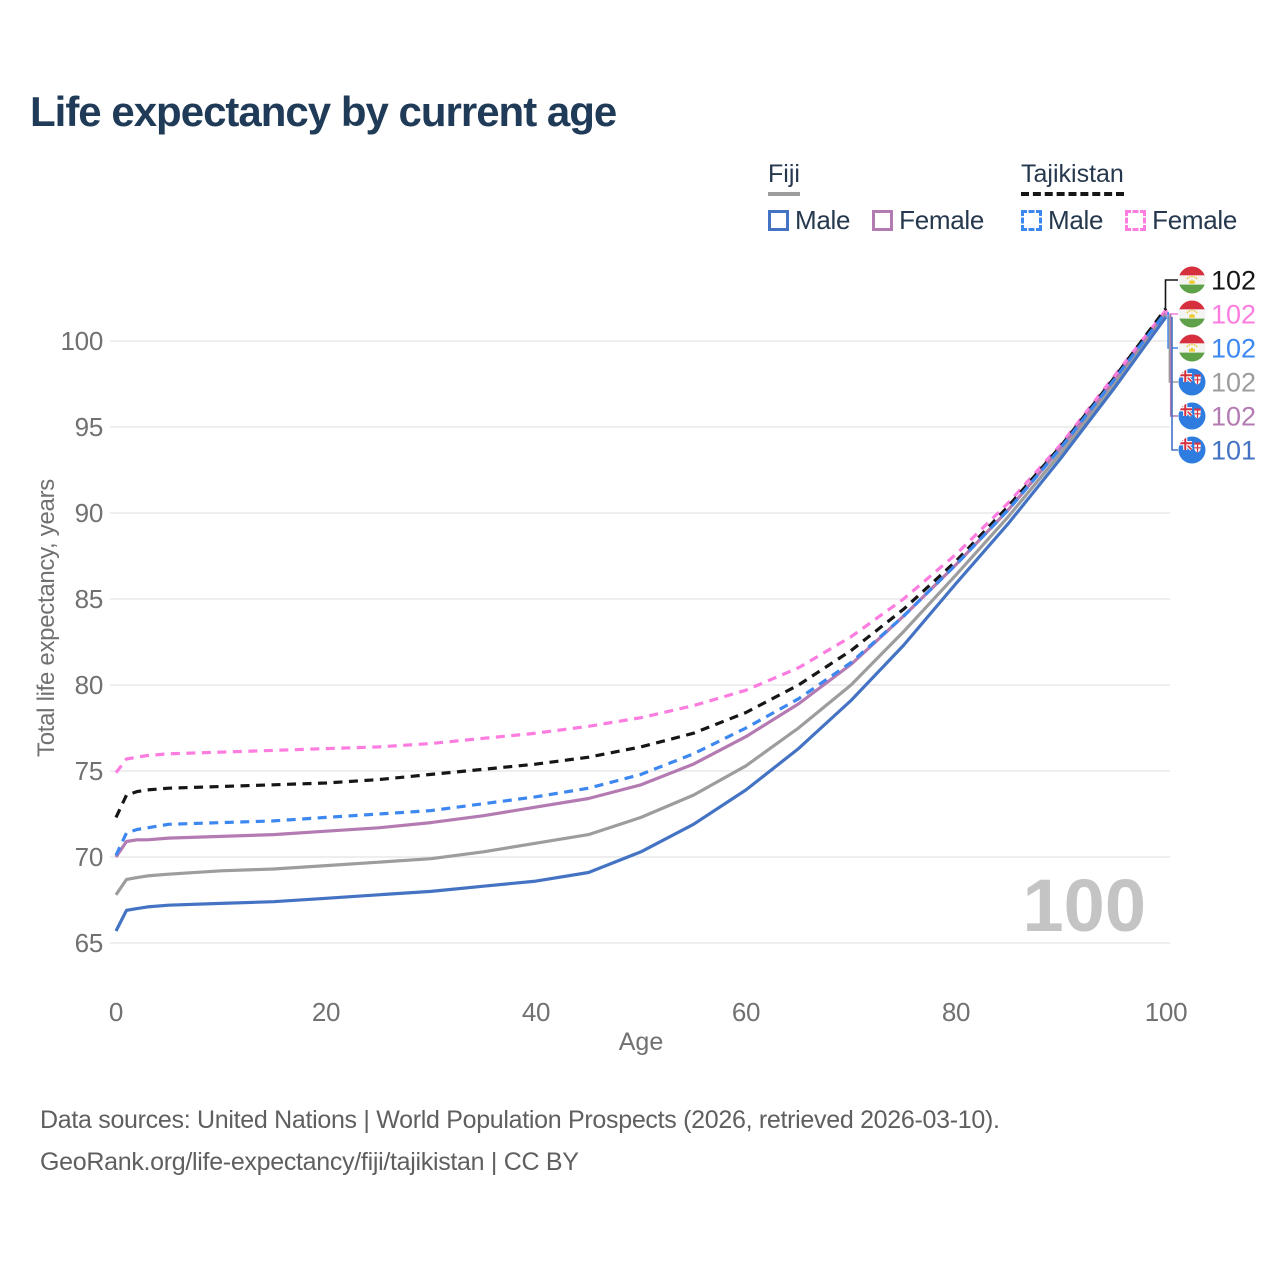  What do you see at coordinates (89, 599) in the screenshot?
I see `y-tick-label: 85` at bounding box center [89, 599].